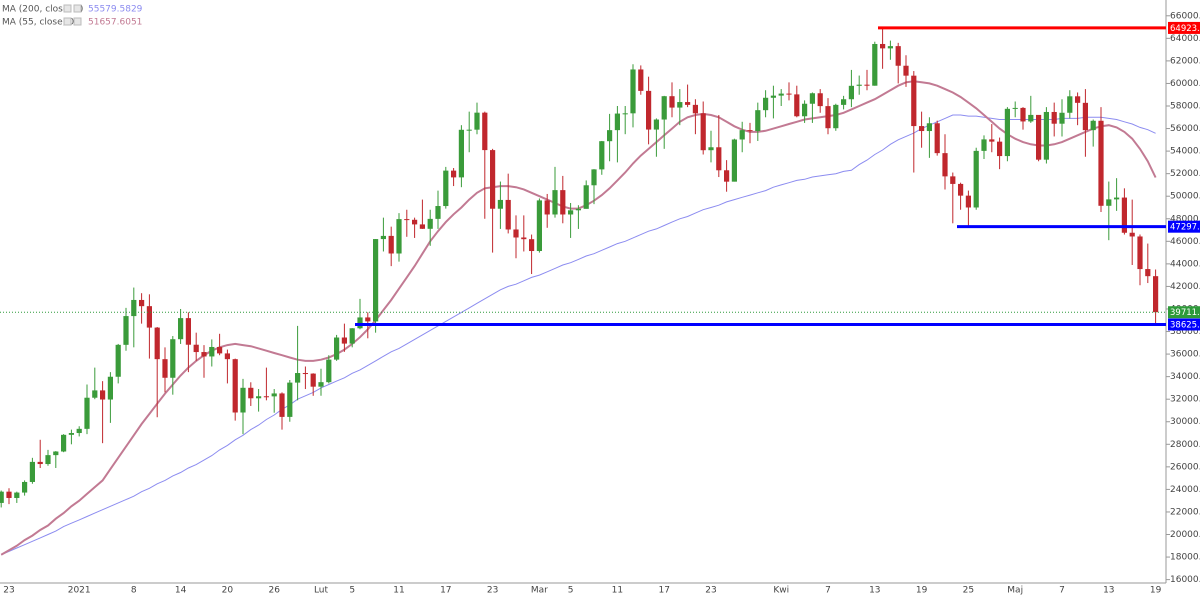  What do you see at coordinates (828, 591) in the screenshot?
I see `x-tick-label: 7` at bounding box center [828, 591].